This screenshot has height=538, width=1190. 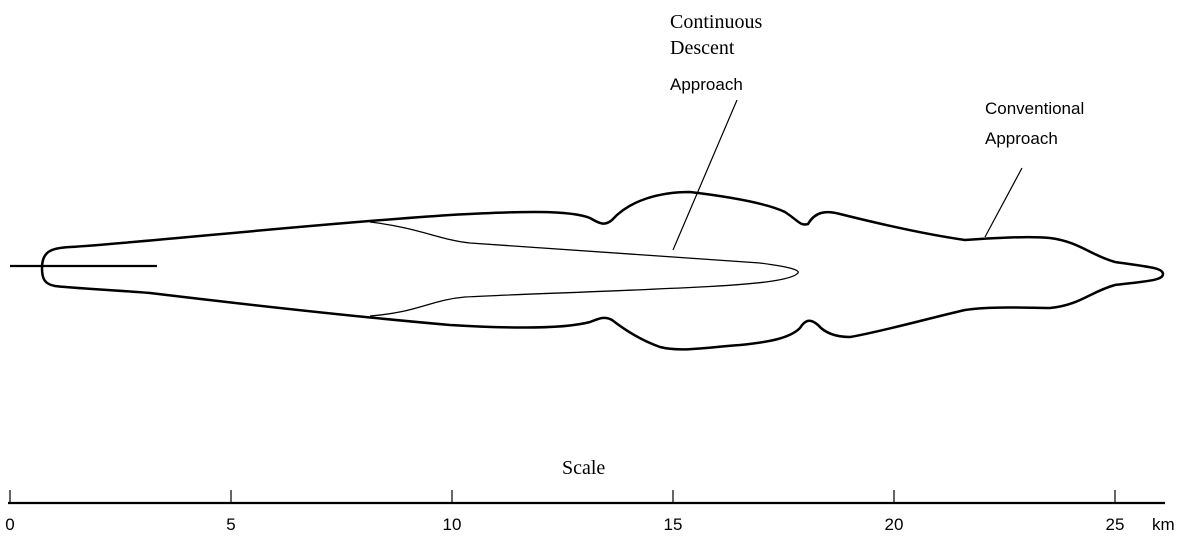 What do you see at coordinates (583, 468) in the screenshot?
I see `scale-title: Scale` at bounding box center [583, 468].